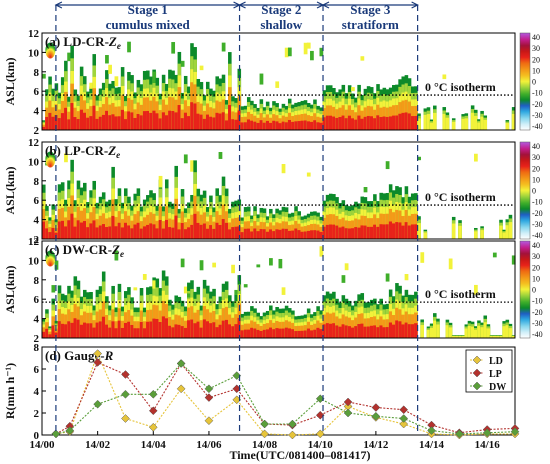 This screenshot has width=550, height=464. Describe the element at coordinates (98, 445) in the screenshot. I see `x-tick-label: 14/02` at that location.